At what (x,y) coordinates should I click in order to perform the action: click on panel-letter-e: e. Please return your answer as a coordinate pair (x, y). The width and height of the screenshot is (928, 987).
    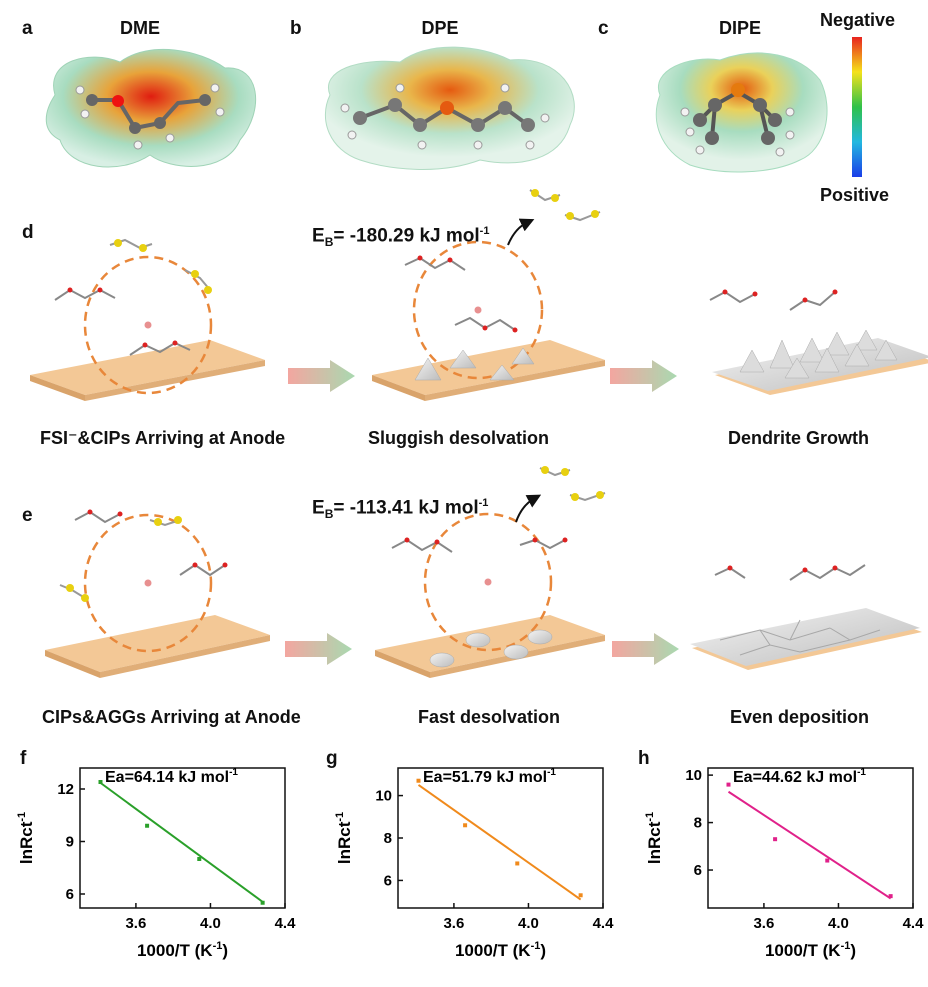
    Looking at the image, I should click on (27, 515).